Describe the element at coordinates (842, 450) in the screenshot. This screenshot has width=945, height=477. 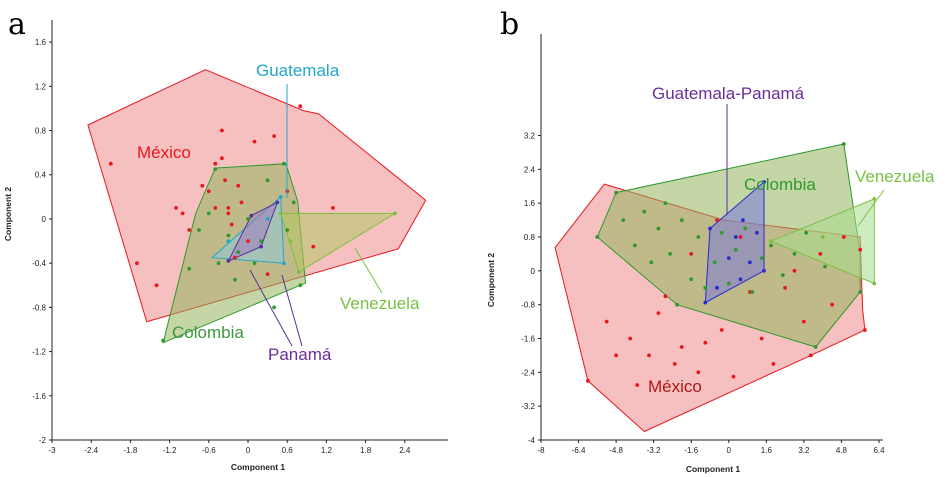
I see `x-tick-label-b-8: 4.8` at that location.